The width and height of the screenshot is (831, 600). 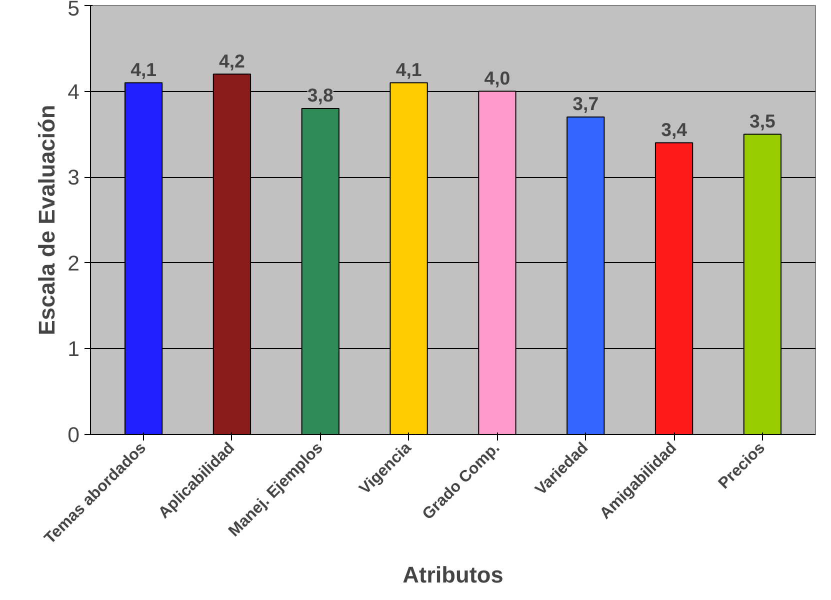 I want to click on data-label: 4,0, so click(x=497, y=77).